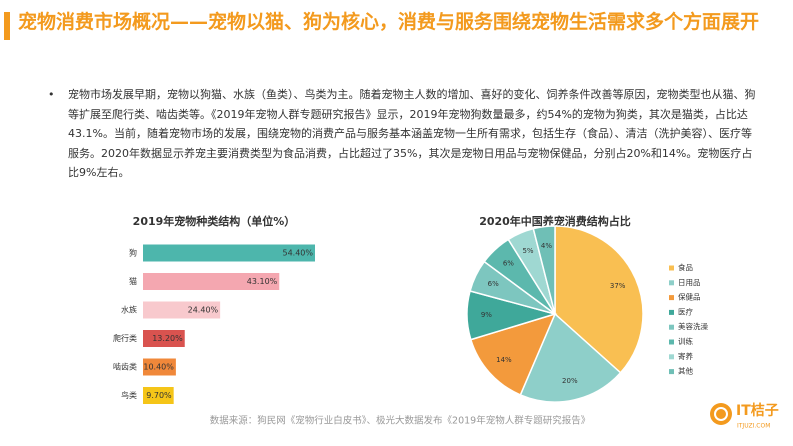 The height and width of the screenshot is (446, 793). Describe the element at coordinates (546, 246) in the screenshot. I see `slice-label: 4%` at that location.